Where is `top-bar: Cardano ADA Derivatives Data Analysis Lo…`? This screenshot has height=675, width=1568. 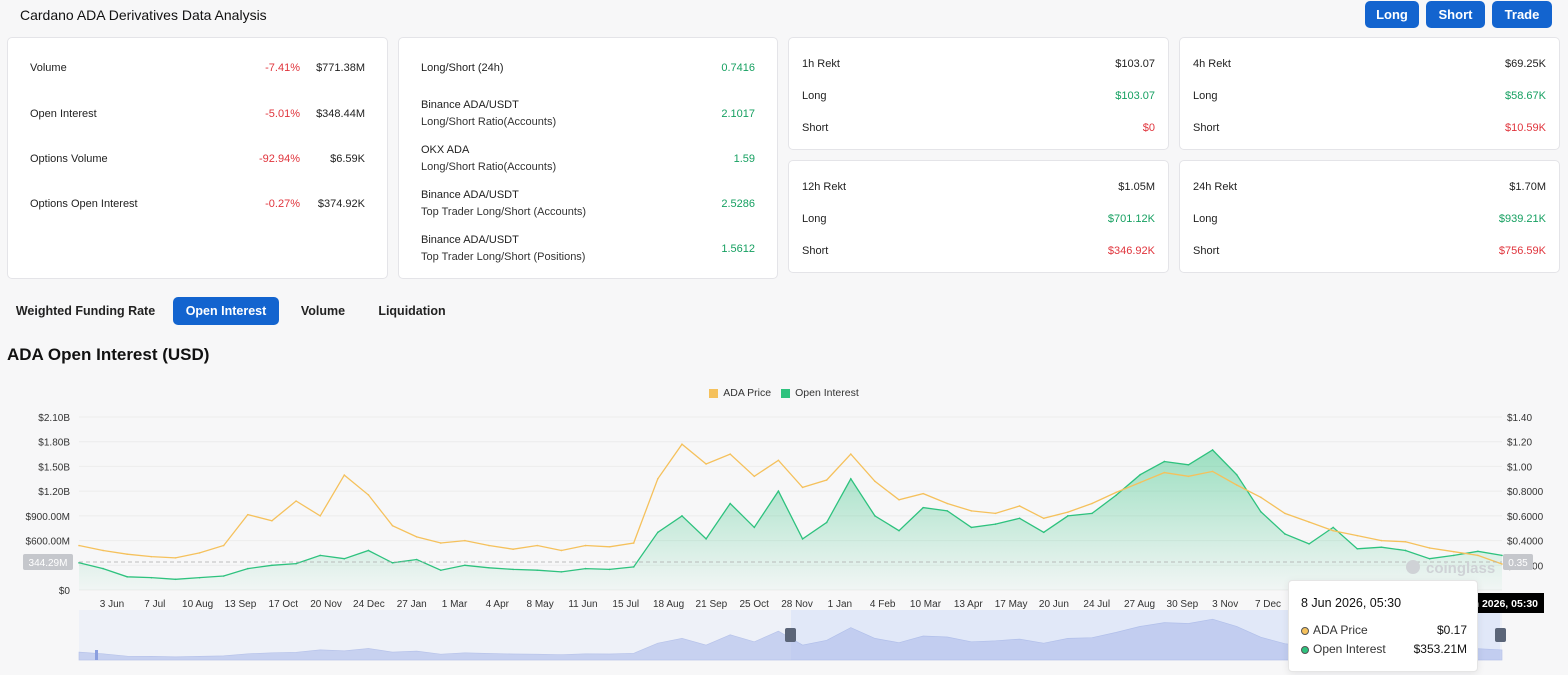 top-bar: Cardano ADA Derivatives Data Analysis Lo… is located at coordinates (784, 16).